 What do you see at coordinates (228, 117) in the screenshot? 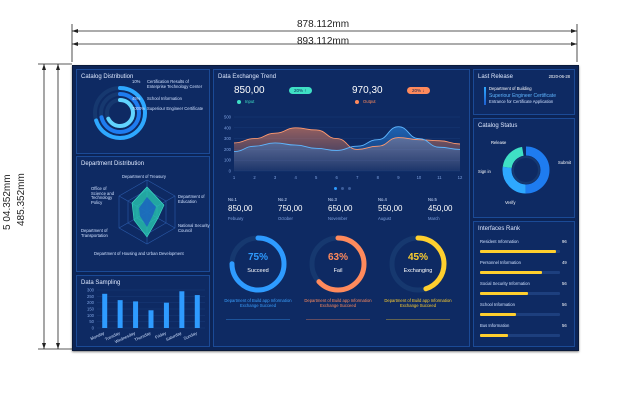
I see `y-tick-label: 500` at bounding box center [228, 117].